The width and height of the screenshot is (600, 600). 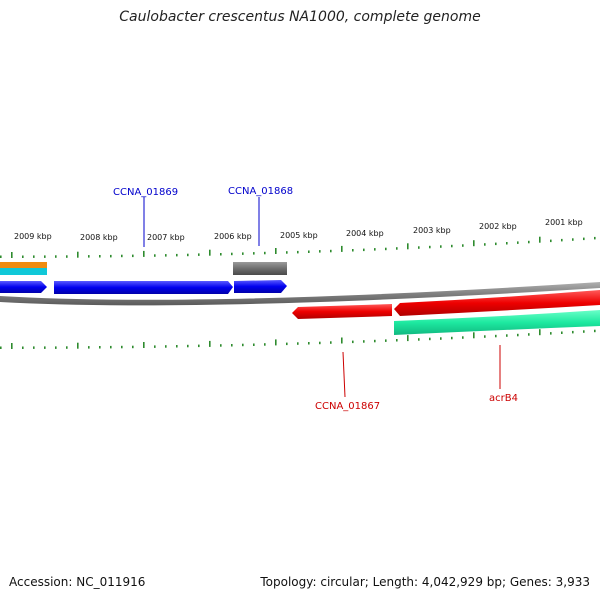 What do you see at coordinates (503, 398) in the screenshot?
I see `label-acrb4: acrB4` at bounding box center [503, 398].